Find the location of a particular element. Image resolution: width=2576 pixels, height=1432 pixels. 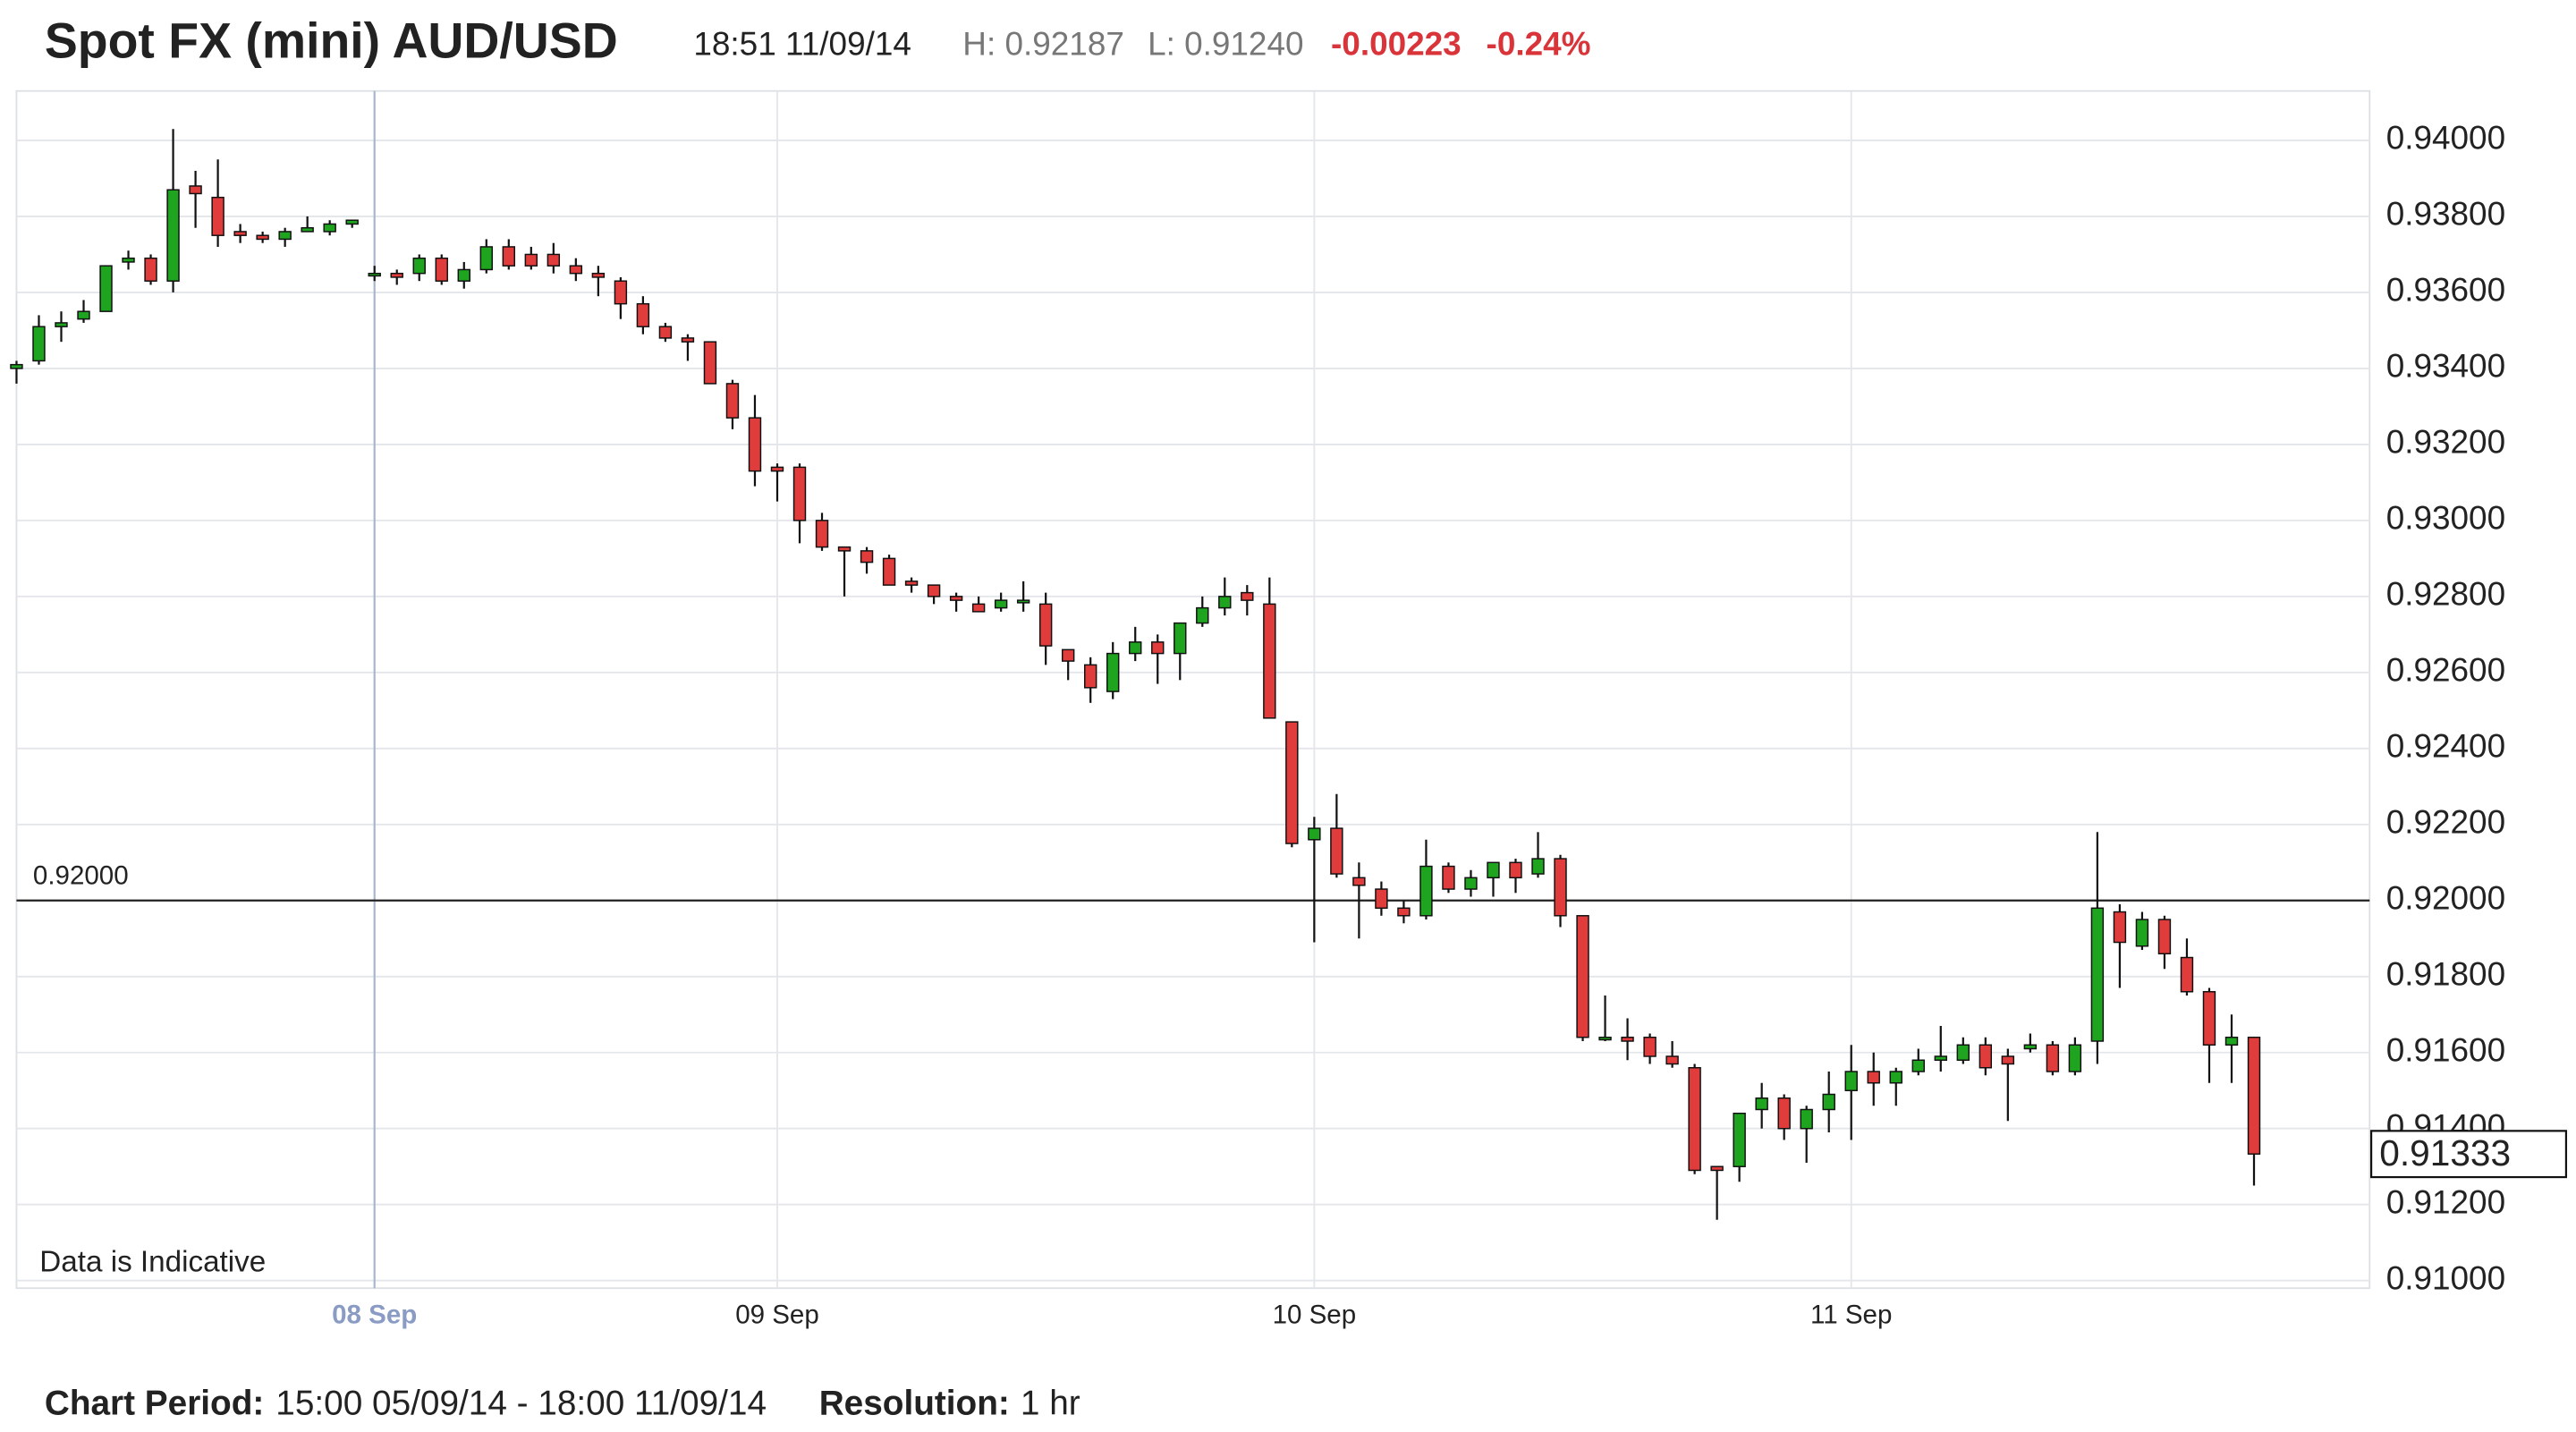

last-price-box is located at coordinates (2468, 1154).